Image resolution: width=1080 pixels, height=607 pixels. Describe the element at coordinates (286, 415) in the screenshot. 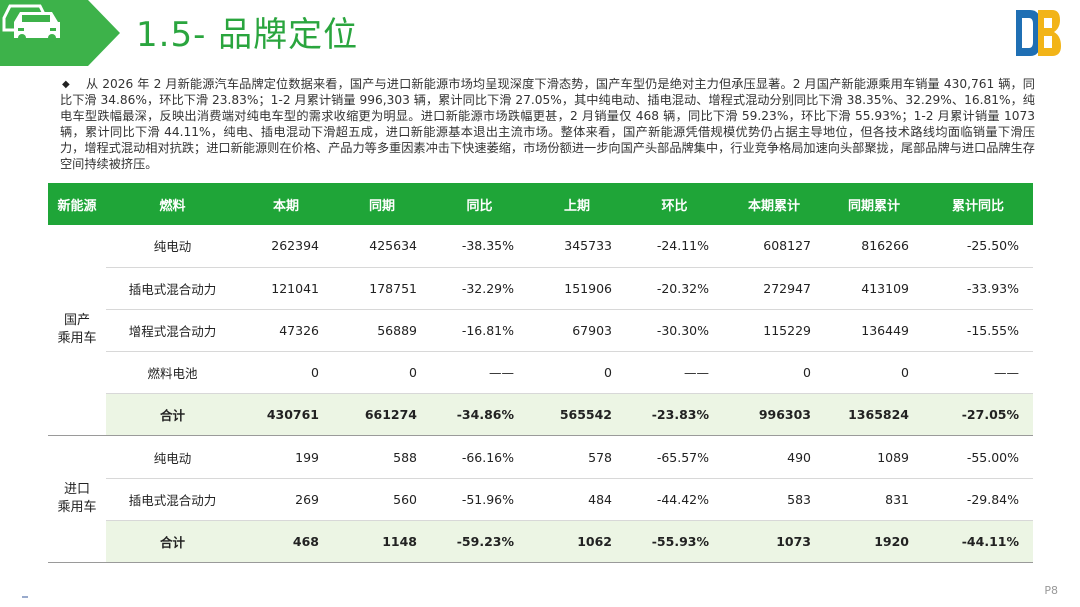

I see `table-cell: 430761` at that location.